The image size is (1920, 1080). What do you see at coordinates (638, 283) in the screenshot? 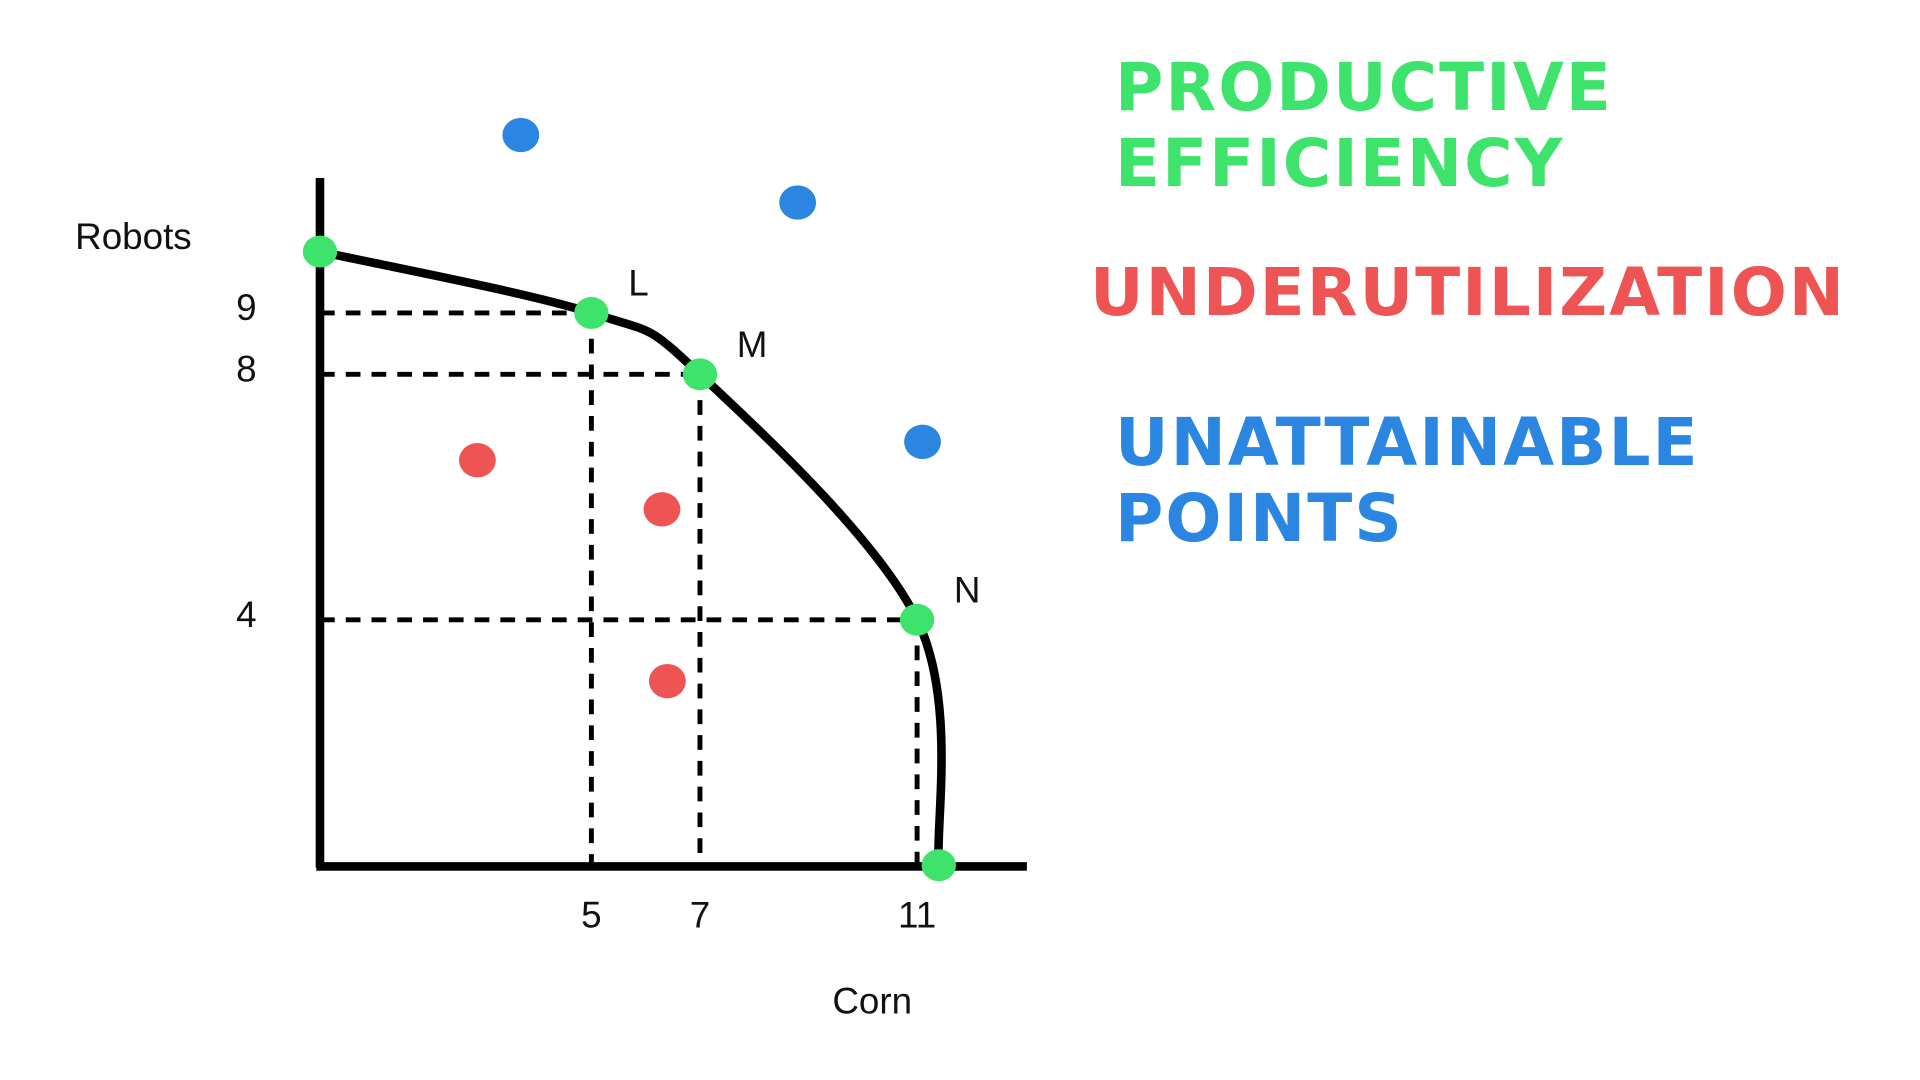
I see `point-label: L` at bounding box center [638, 283].